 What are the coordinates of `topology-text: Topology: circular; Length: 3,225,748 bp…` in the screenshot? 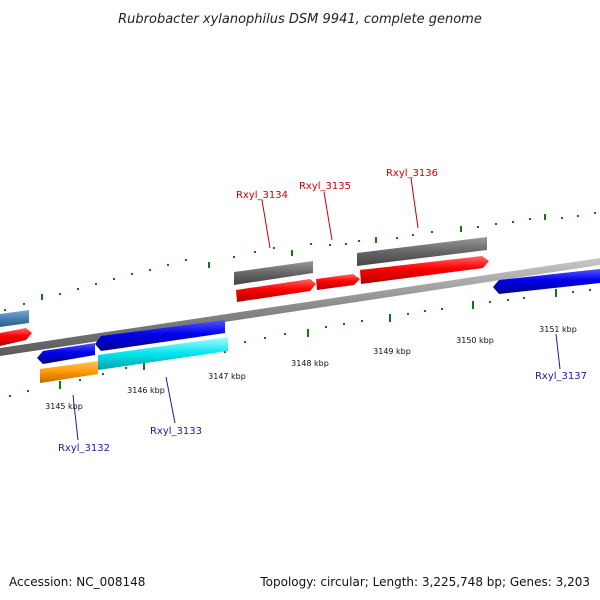 It's located at (424, 582).